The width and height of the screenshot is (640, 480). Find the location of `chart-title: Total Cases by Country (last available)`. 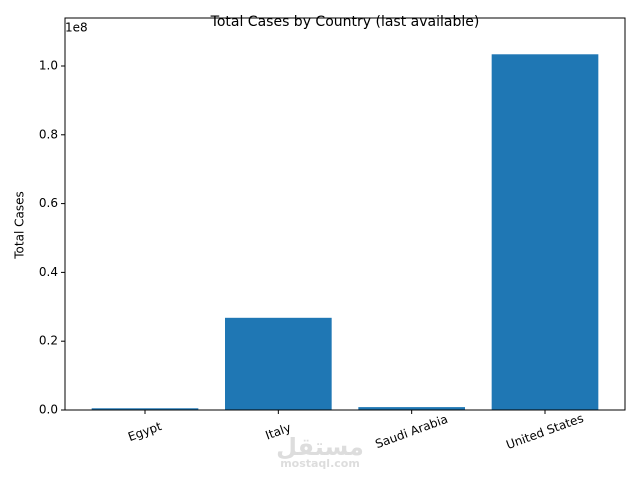

chart-title: Total Cases by Country (last available) is located at coordinates (345, 22).